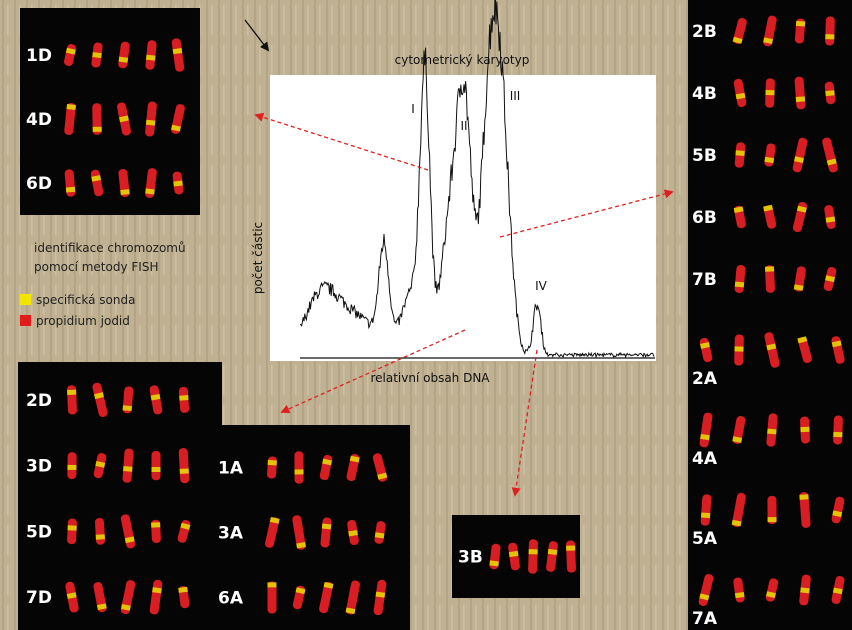  Describe the element at coordinates (705, 539) in the screenshot. I see `chromosome-label: 5A` at that location.